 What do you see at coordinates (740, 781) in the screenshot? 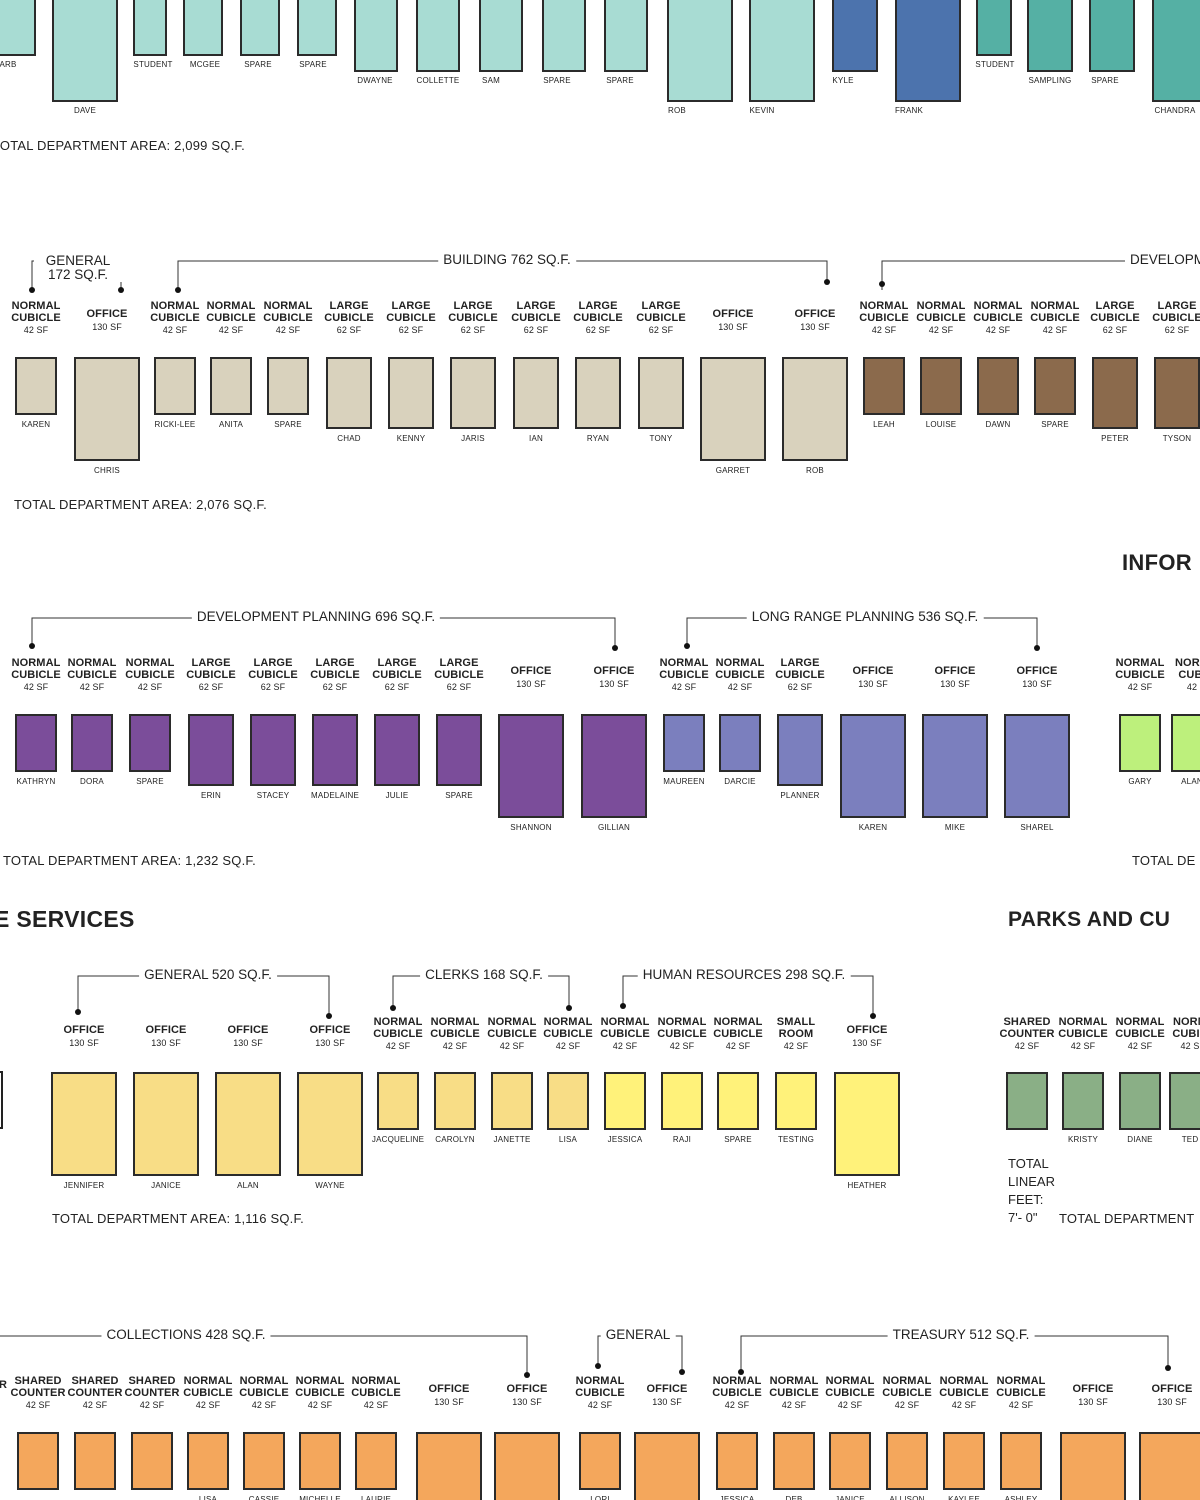
I see `occupant-name: DARCIE` at bounding box center [740, 781].